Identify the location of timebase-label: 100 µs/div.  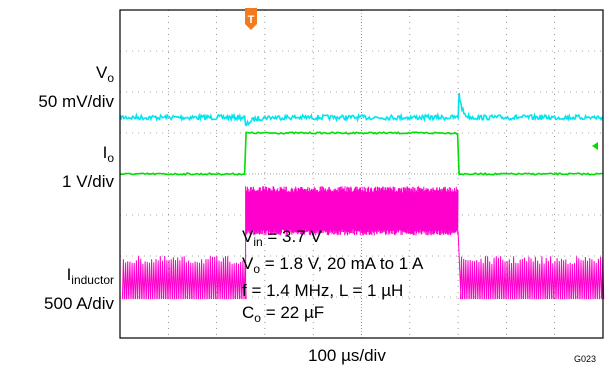
(347, 355).